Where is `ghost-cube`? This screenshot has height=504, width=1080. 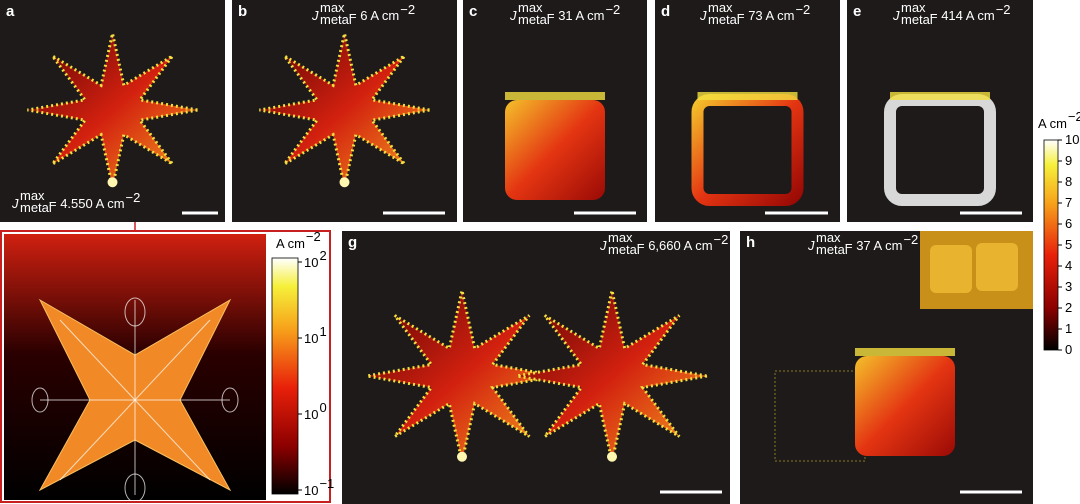 ghost-cube is located at coordinates (820, 416).